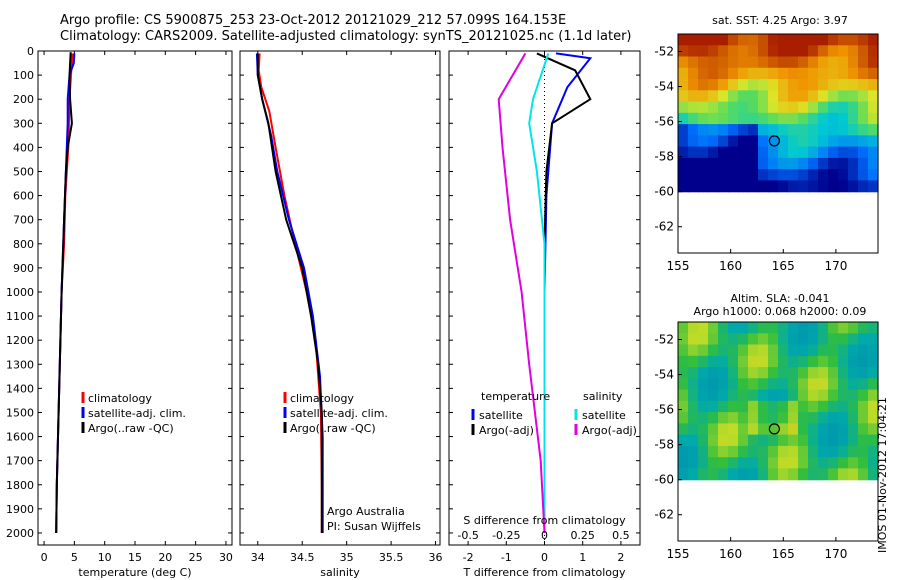 Image resolution: width=900 pixels, height=580 pixels. I want to click on map-y-tick-label: -54, so click(664, 87).